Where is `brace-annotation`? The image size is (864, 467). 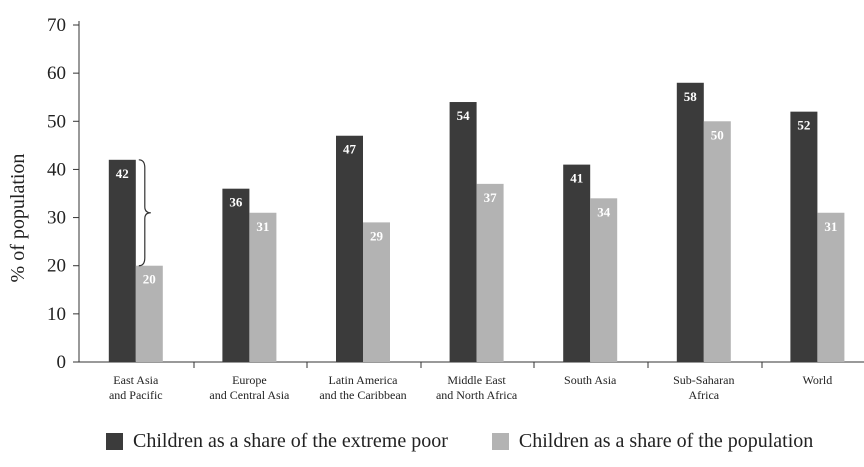
brace-annotation is located at coordinates (144, 213).